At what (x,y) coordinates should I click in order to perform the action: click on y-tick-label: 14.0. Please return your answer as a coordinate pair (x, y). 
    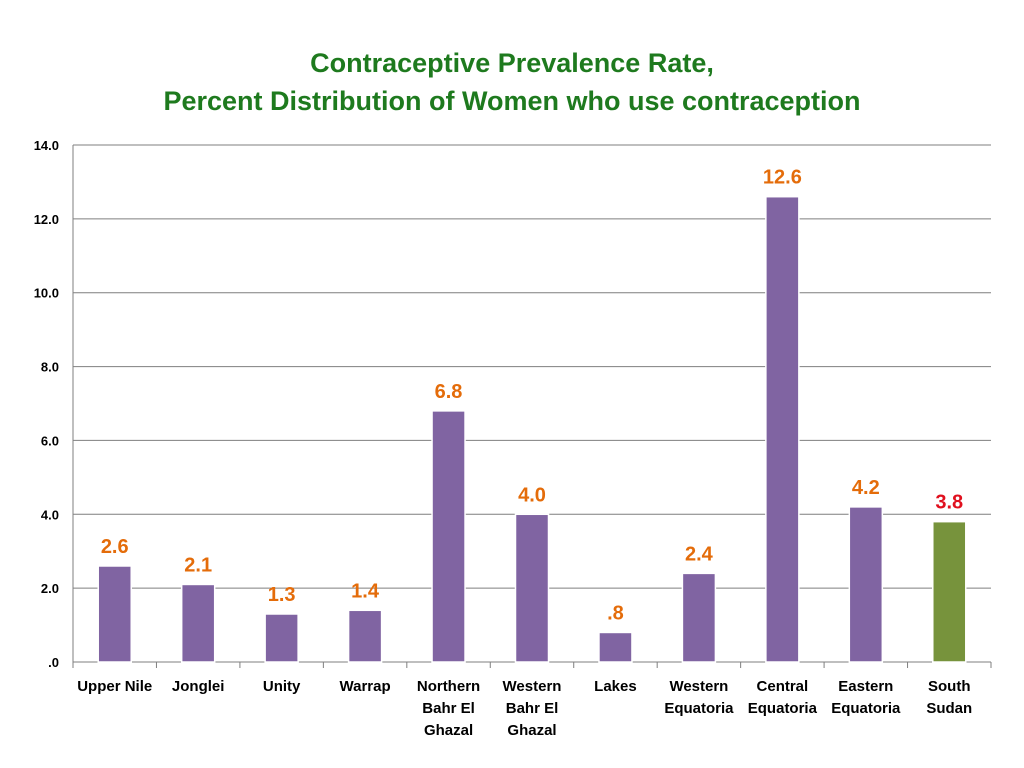
    Looking at the image, I should click on (46, 145).